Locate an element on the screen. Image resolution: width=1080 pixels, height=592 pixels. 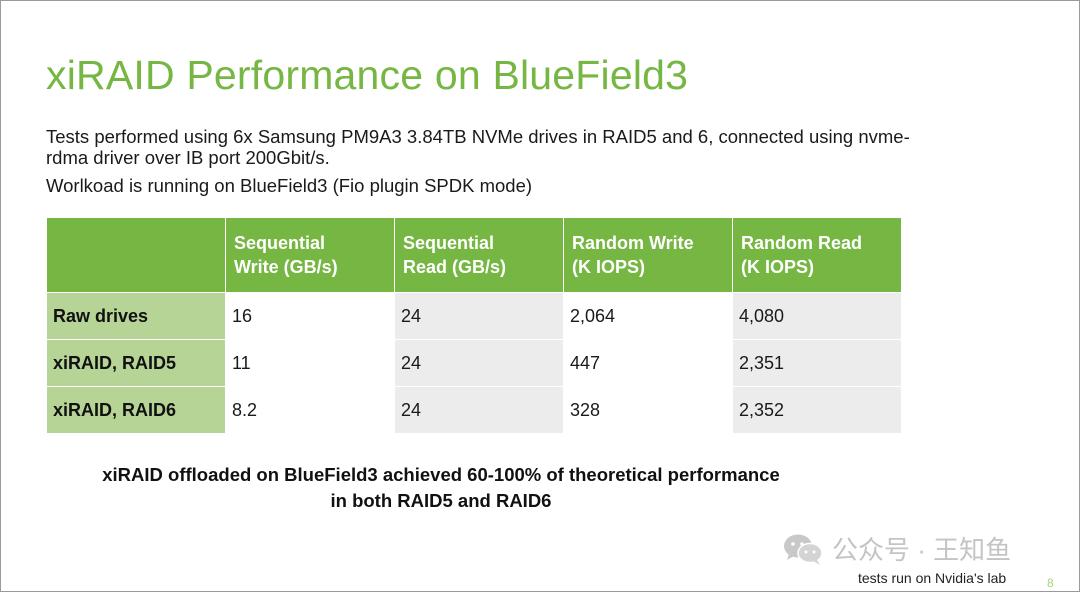
table-corner-cell is located at coordinates (136, 255).